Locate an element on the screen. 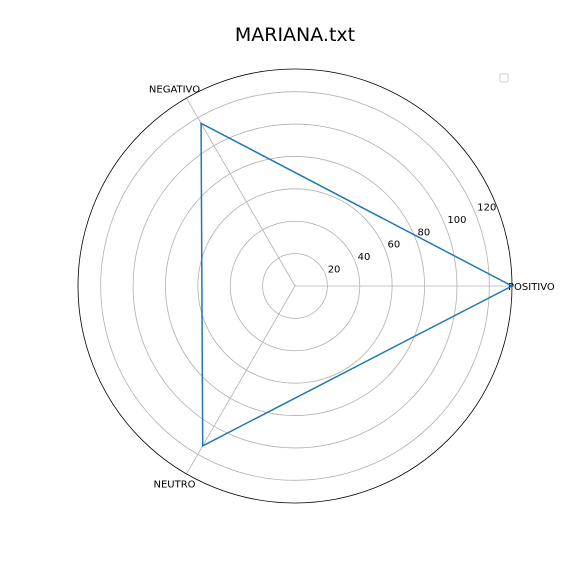 This screenshot has height=576, width=576. radial-tick-label: 120 is located at coordinates (486, 207).